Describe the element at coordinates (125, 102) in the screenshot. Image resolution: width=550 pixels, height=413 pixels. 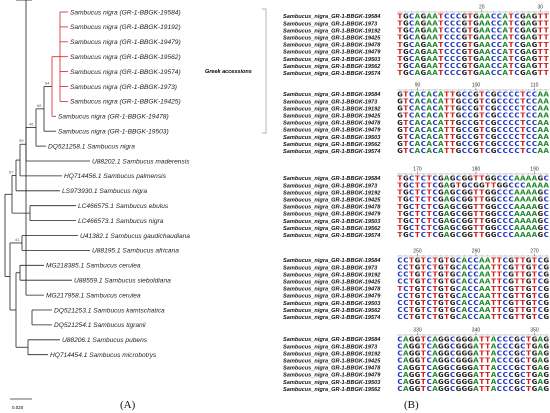
I see `leaf-label: Sambucus nigra (GR-1-BBGK-19425)` at that location.